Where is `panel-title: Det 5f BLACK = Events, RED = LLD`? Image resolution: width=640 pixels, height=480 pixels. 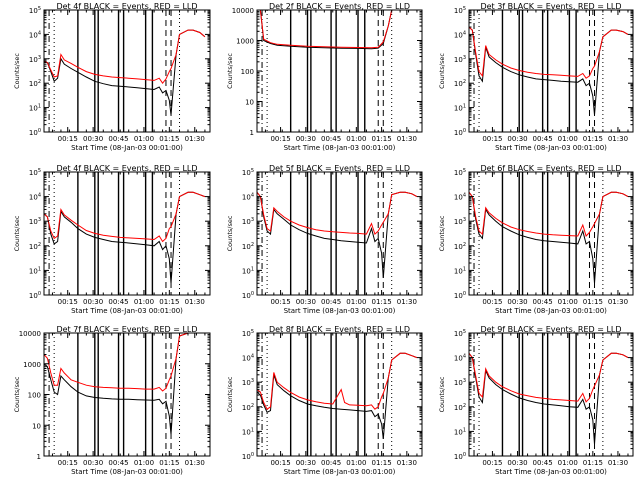 panel-title: Det 5f BLACK = Events, RED = LLD is located at coordinates (339, 168).